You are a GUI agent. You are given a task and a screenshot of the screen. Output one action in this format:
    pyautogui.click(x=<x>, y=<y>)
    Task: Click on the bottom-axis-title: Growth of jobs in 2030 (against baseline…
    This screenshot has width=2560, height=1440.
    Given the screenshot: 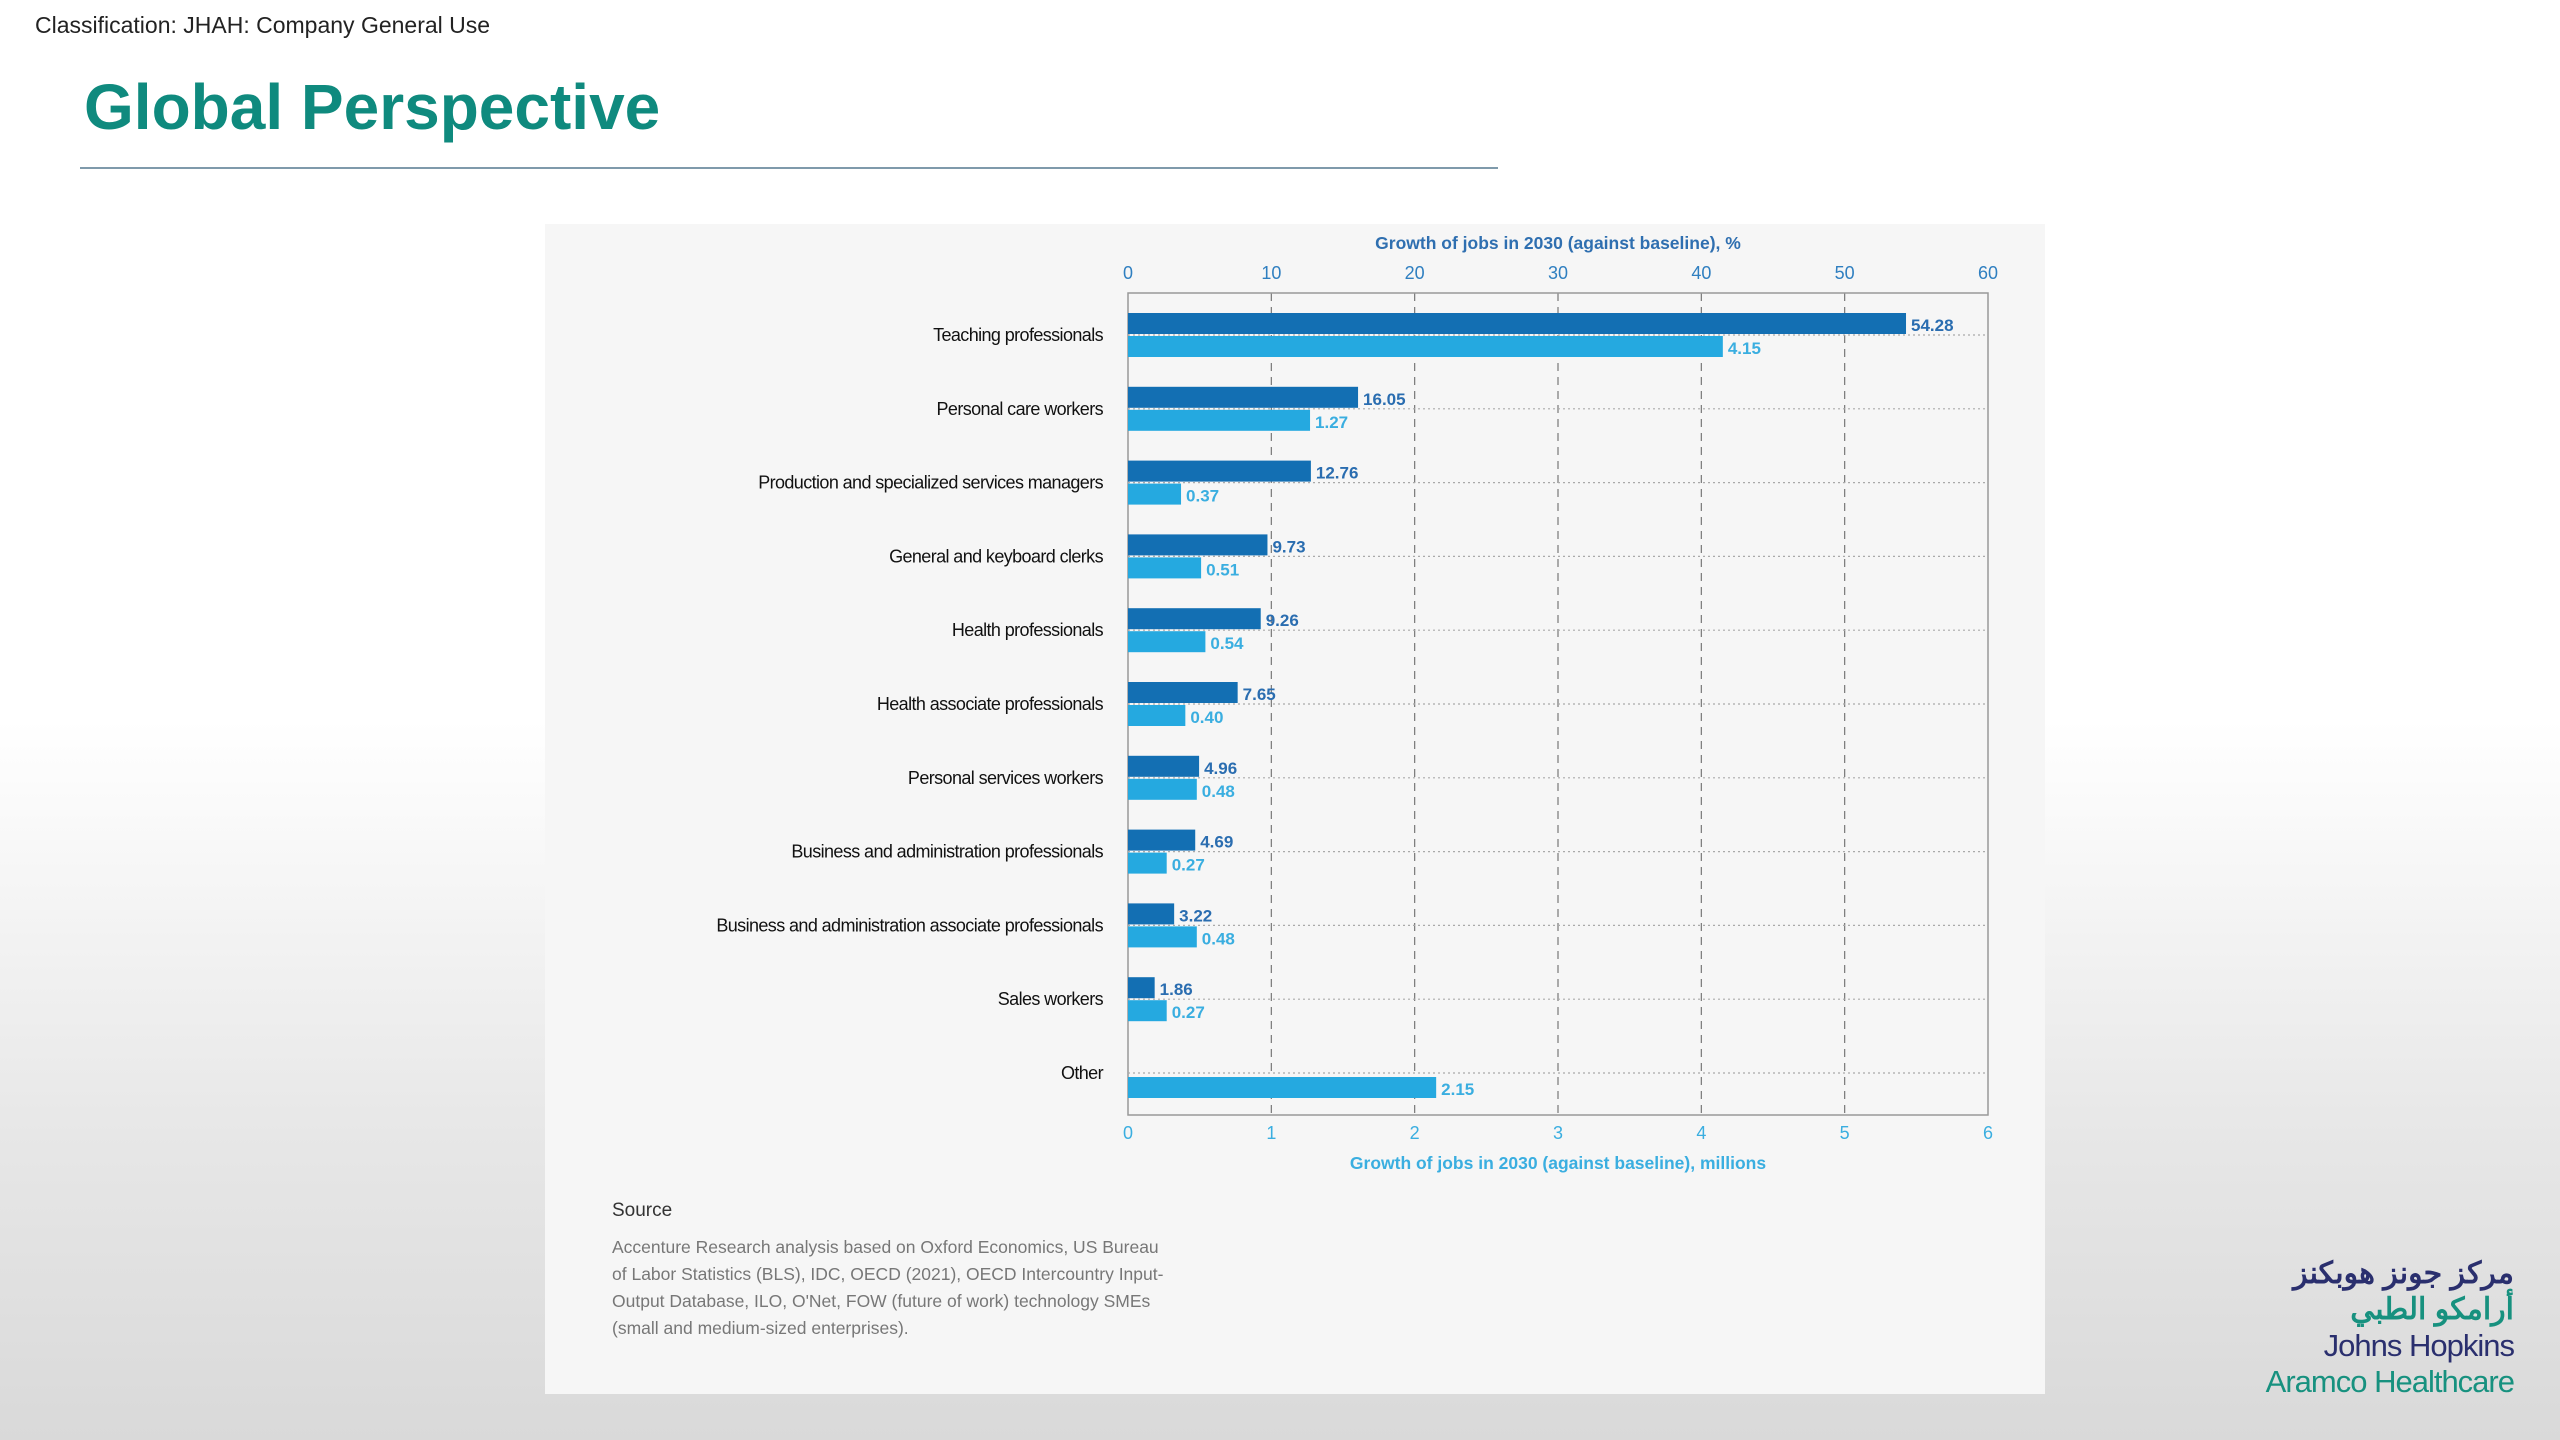 What is the action you would take?
    pyautogui.click(x=1558, y=1163)
    